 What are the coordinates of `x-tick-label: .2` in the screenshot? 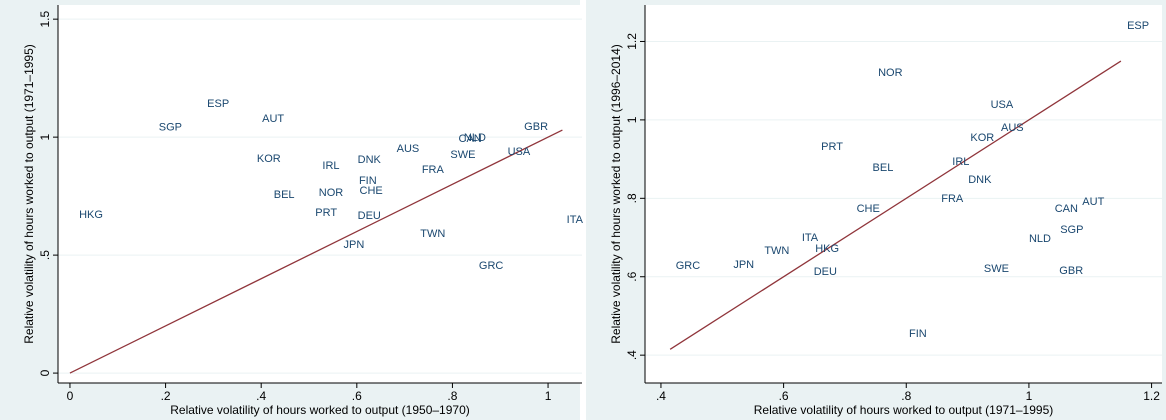 It's located at (166, 396).